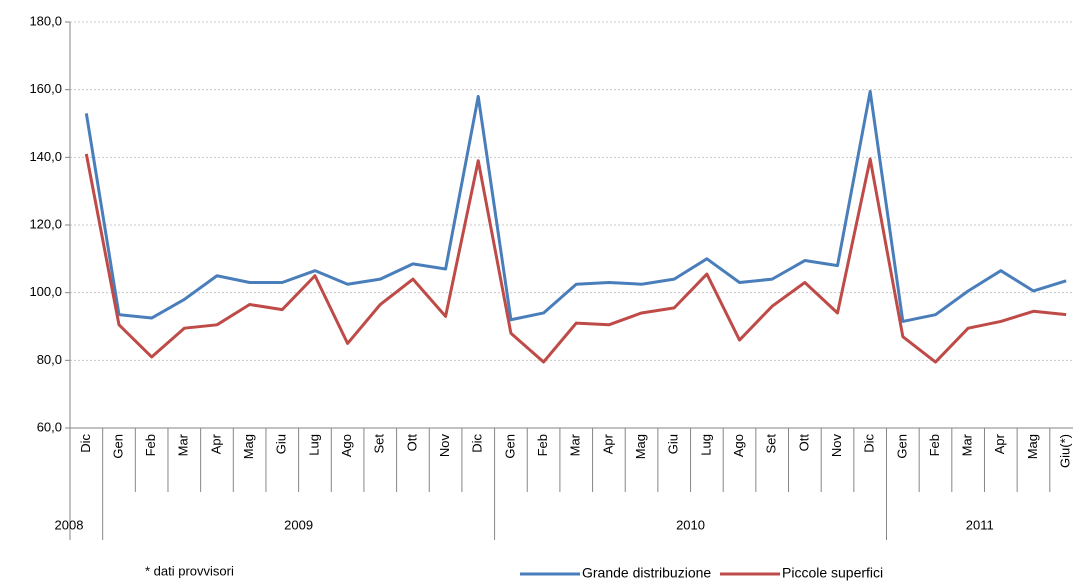 Image resolution: width=1073 pixels, height=581 pixels. I want to click on y-tick-label: 100,0, so click(45, 291).